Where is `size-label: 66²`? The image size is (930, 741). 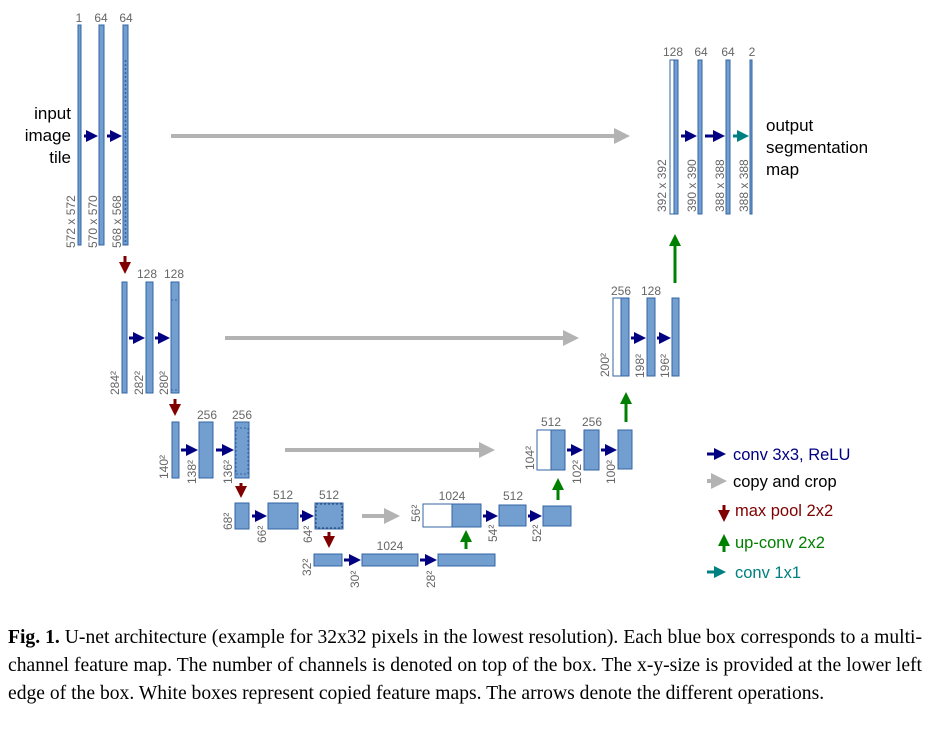 size-label: 66² is located at coordinates (262, 534).